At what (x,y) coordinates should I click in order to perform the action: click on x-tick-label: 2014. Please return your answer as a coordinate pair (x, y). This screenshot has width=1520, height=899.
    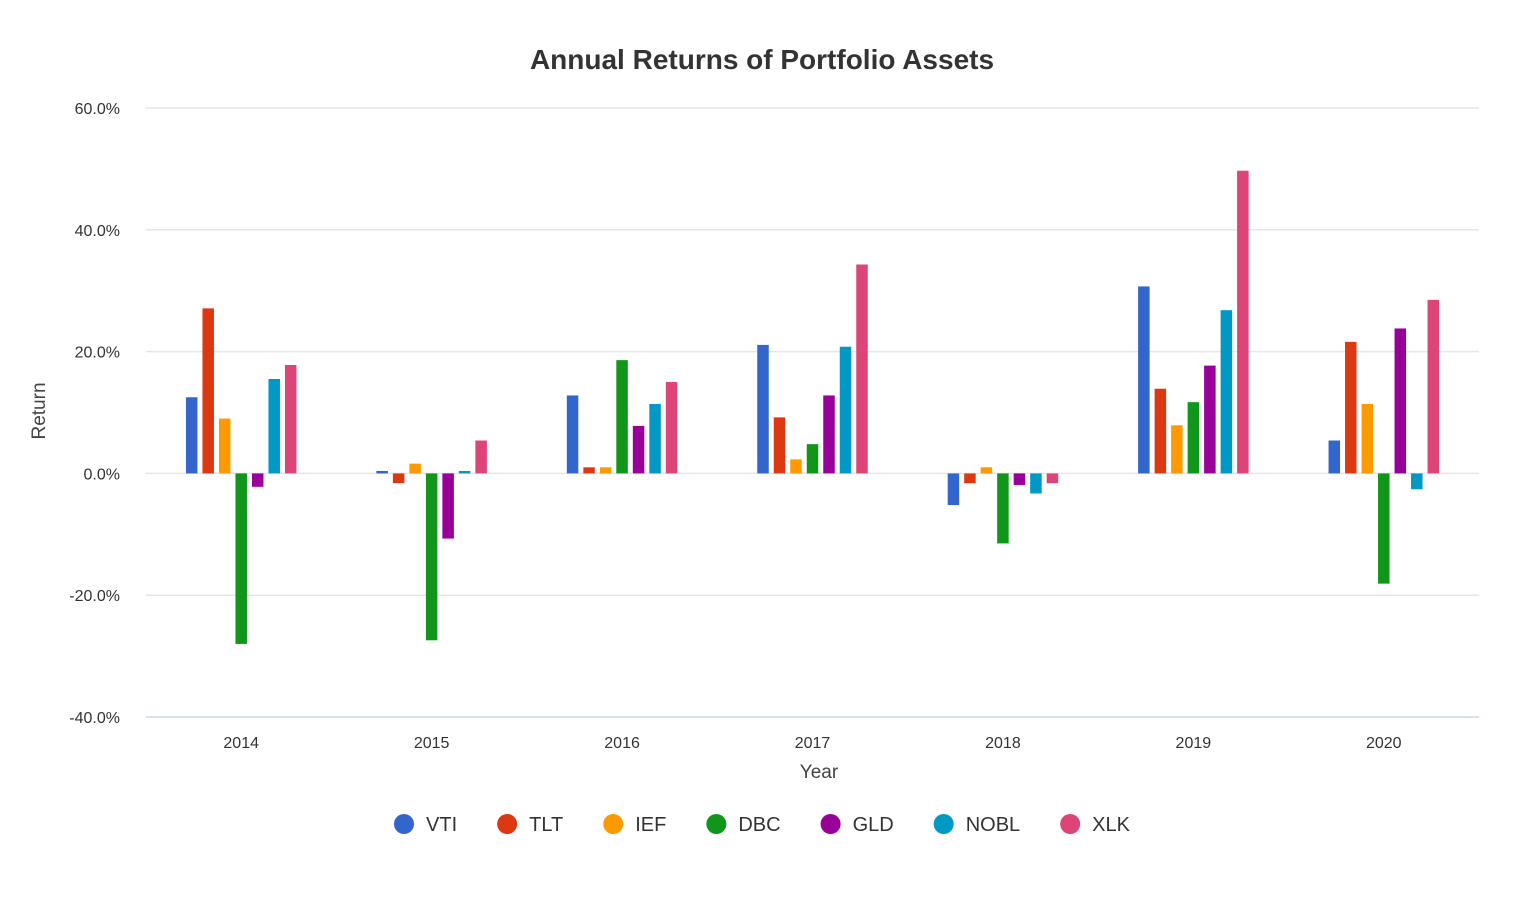
    Looking at the image, I should click on (241, 743).